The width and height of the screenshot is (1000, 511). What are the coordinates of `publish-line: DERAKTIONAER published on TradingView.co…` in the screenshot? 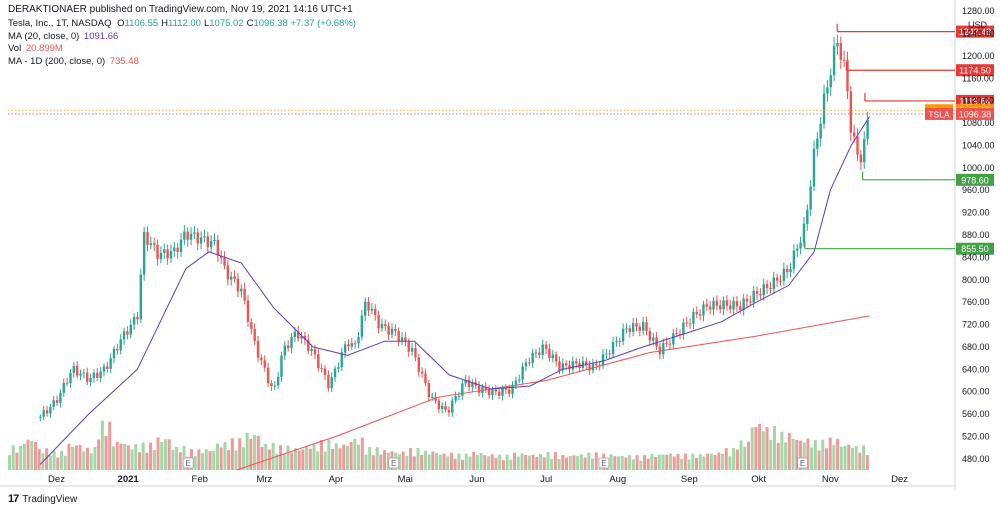 It's located at (180, 9).